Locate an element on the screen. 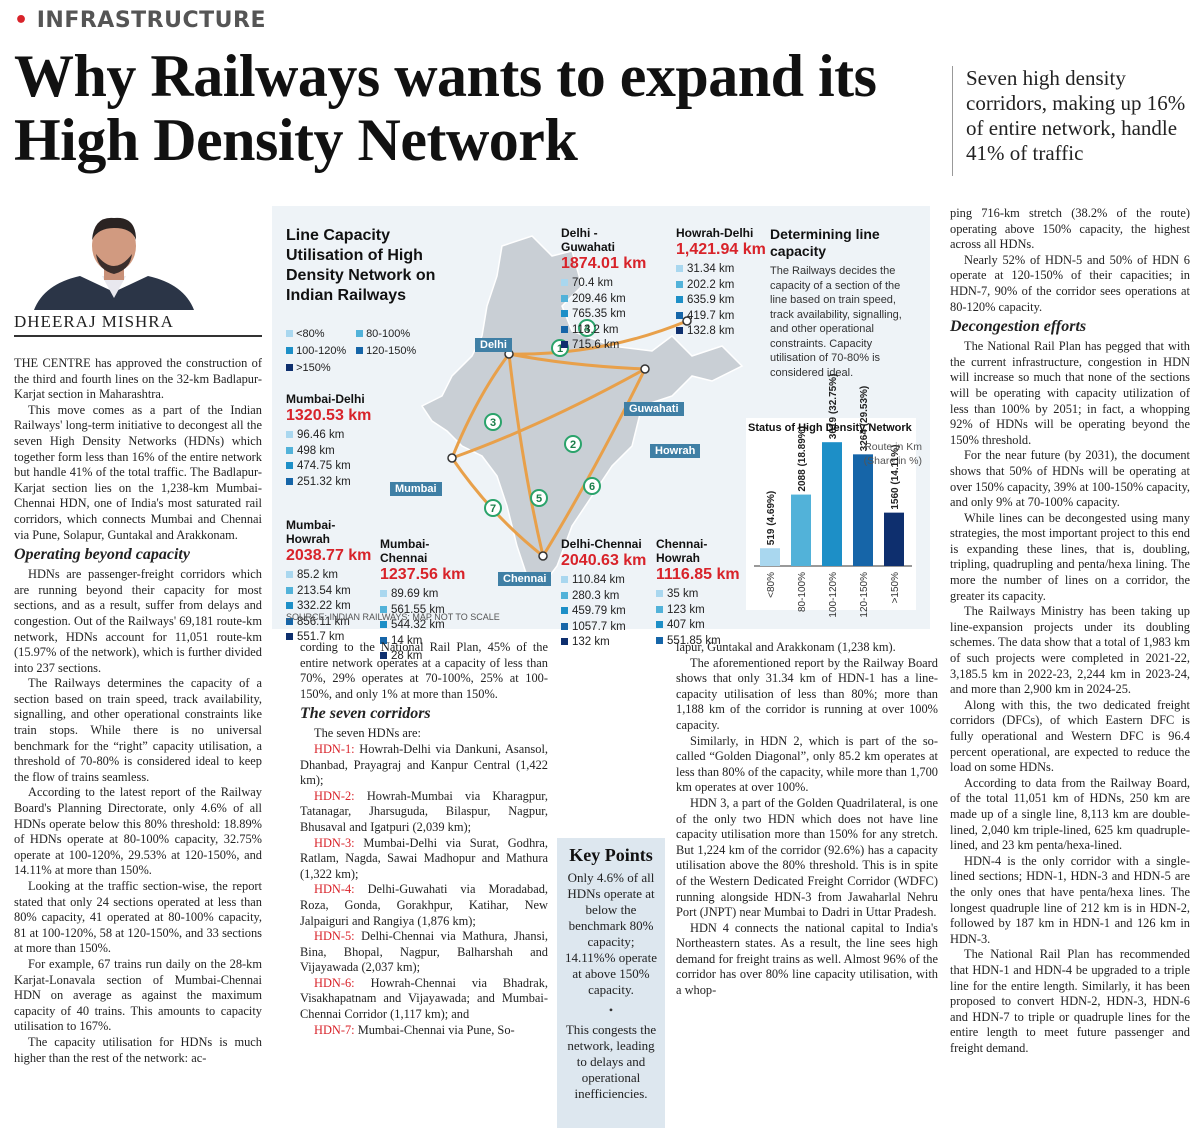  corridor-value: 551.7 km is located at coordinates (329, 638).